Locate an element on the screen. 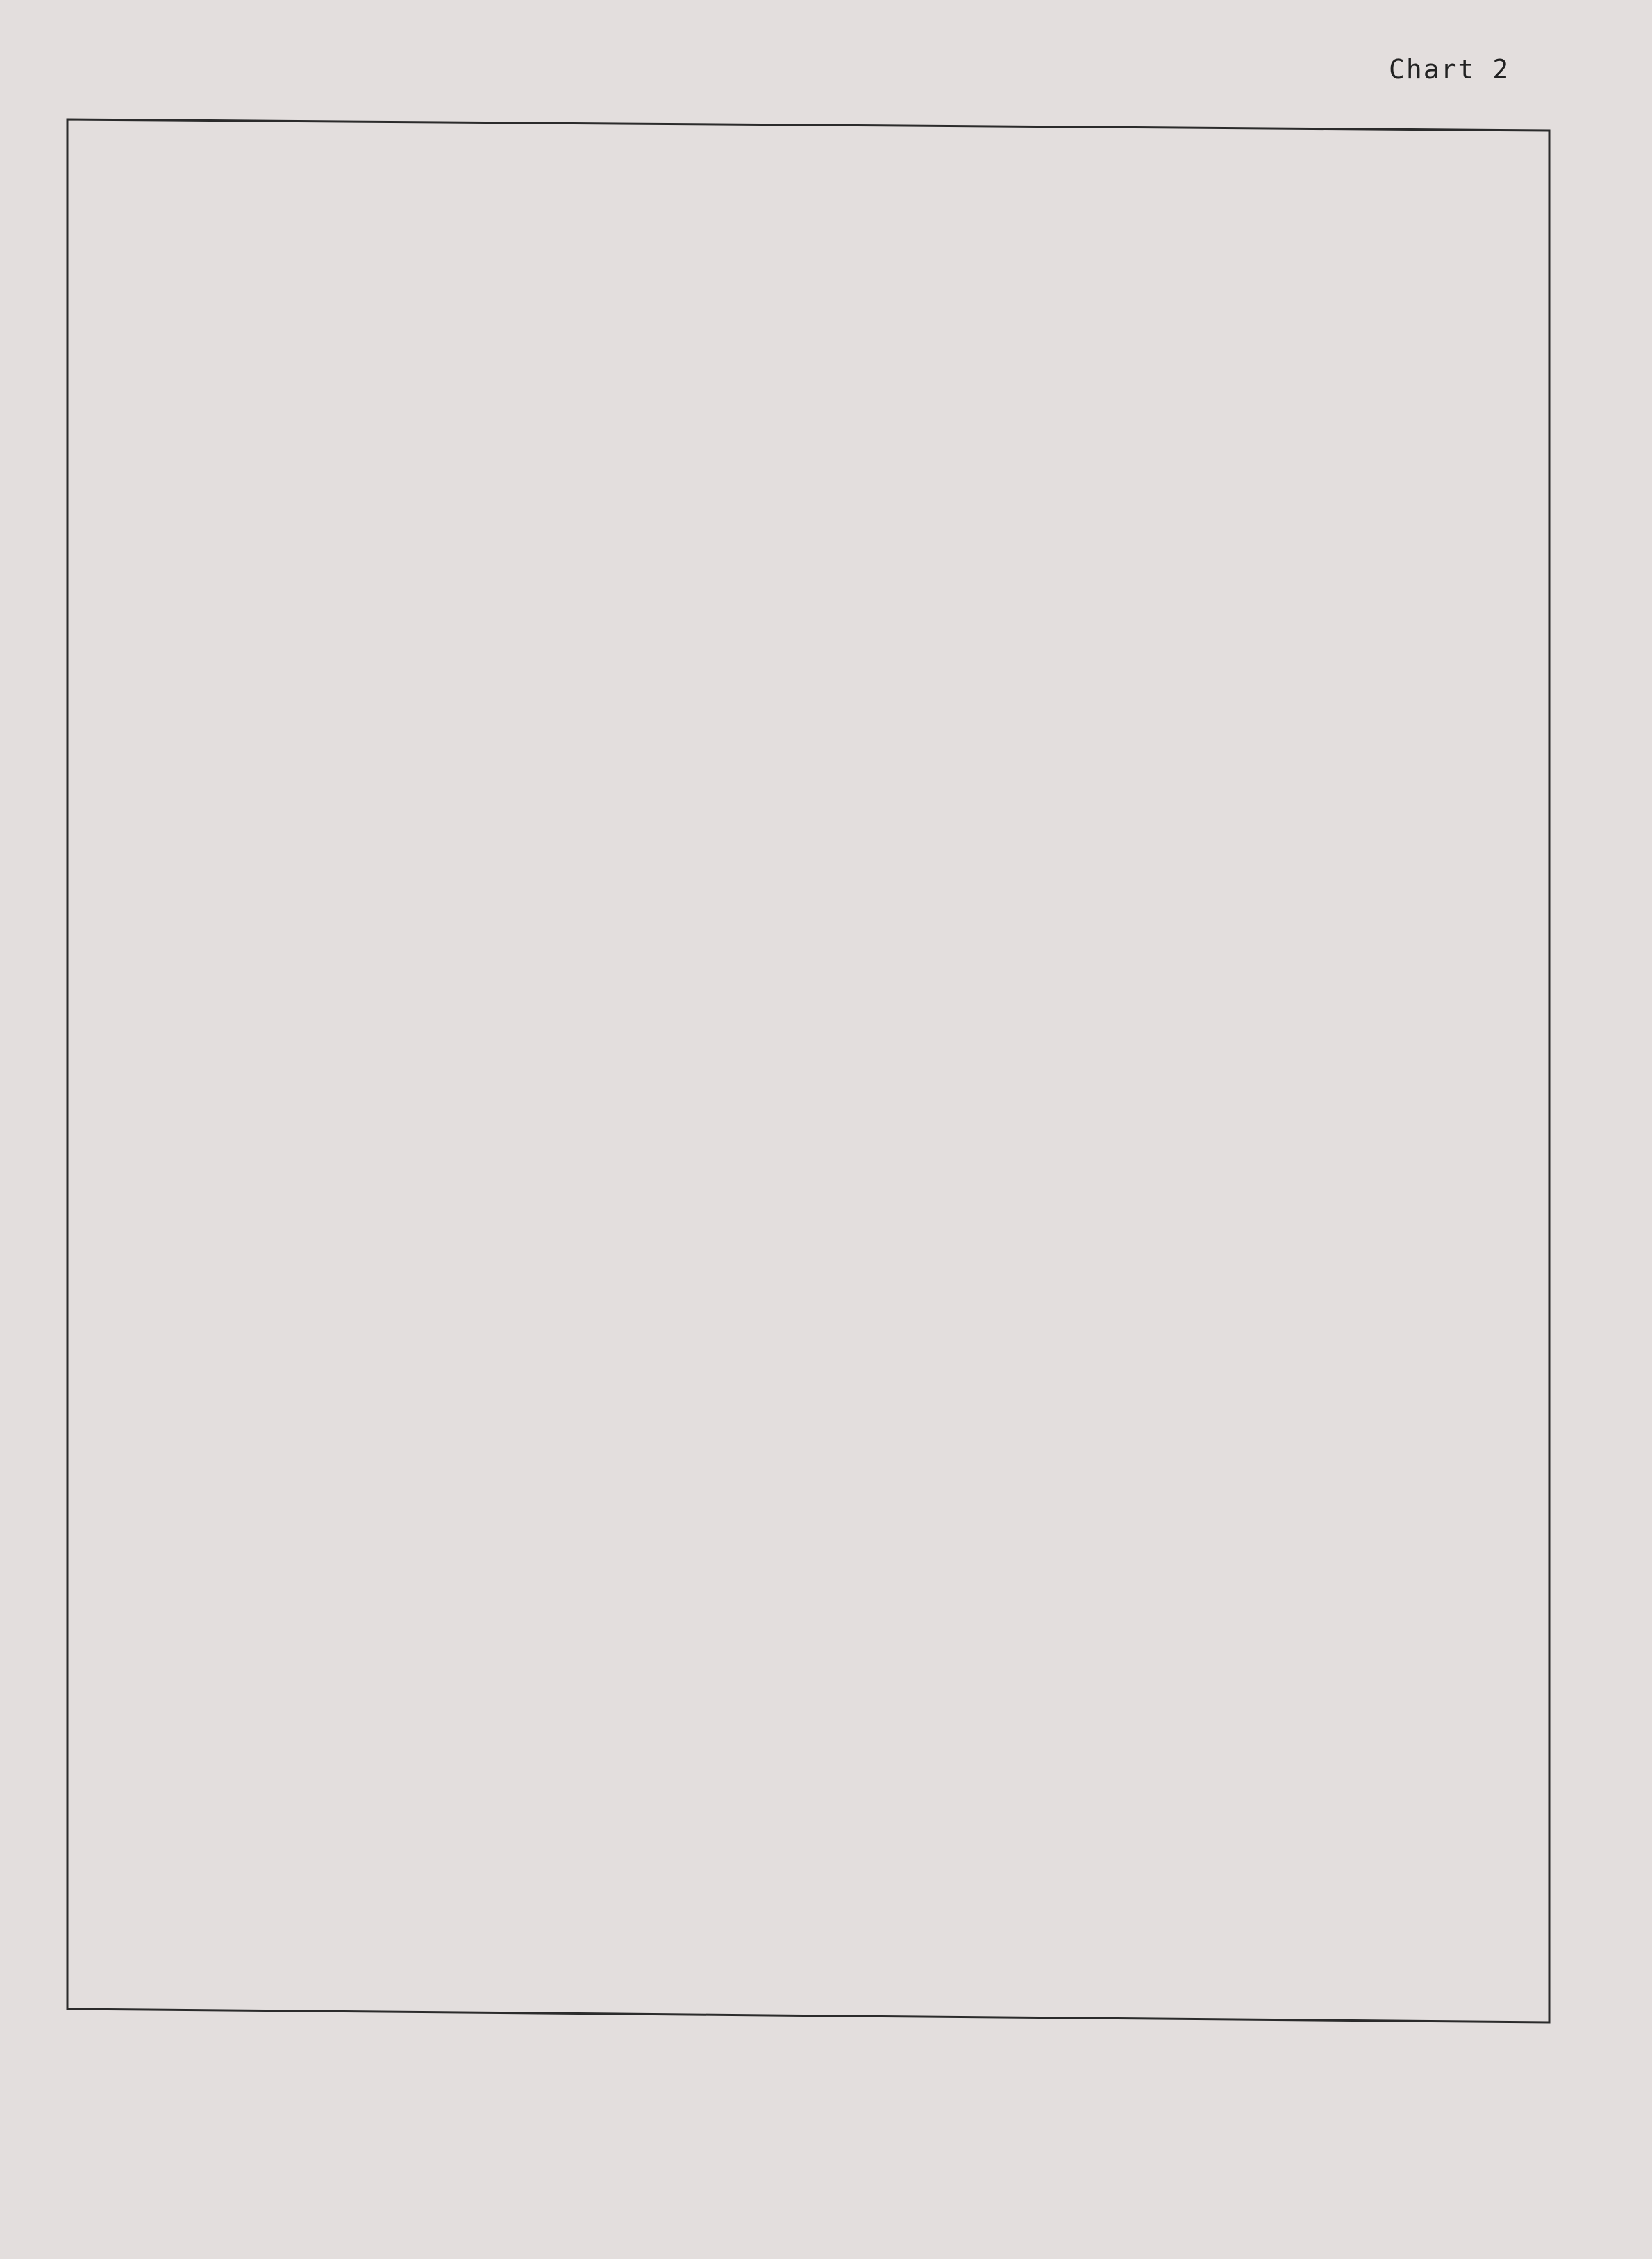 Image resolution: width=1652 pixels, height=2259 pixels. page-label: Chart 2 is located at coordinates (1450, 69).